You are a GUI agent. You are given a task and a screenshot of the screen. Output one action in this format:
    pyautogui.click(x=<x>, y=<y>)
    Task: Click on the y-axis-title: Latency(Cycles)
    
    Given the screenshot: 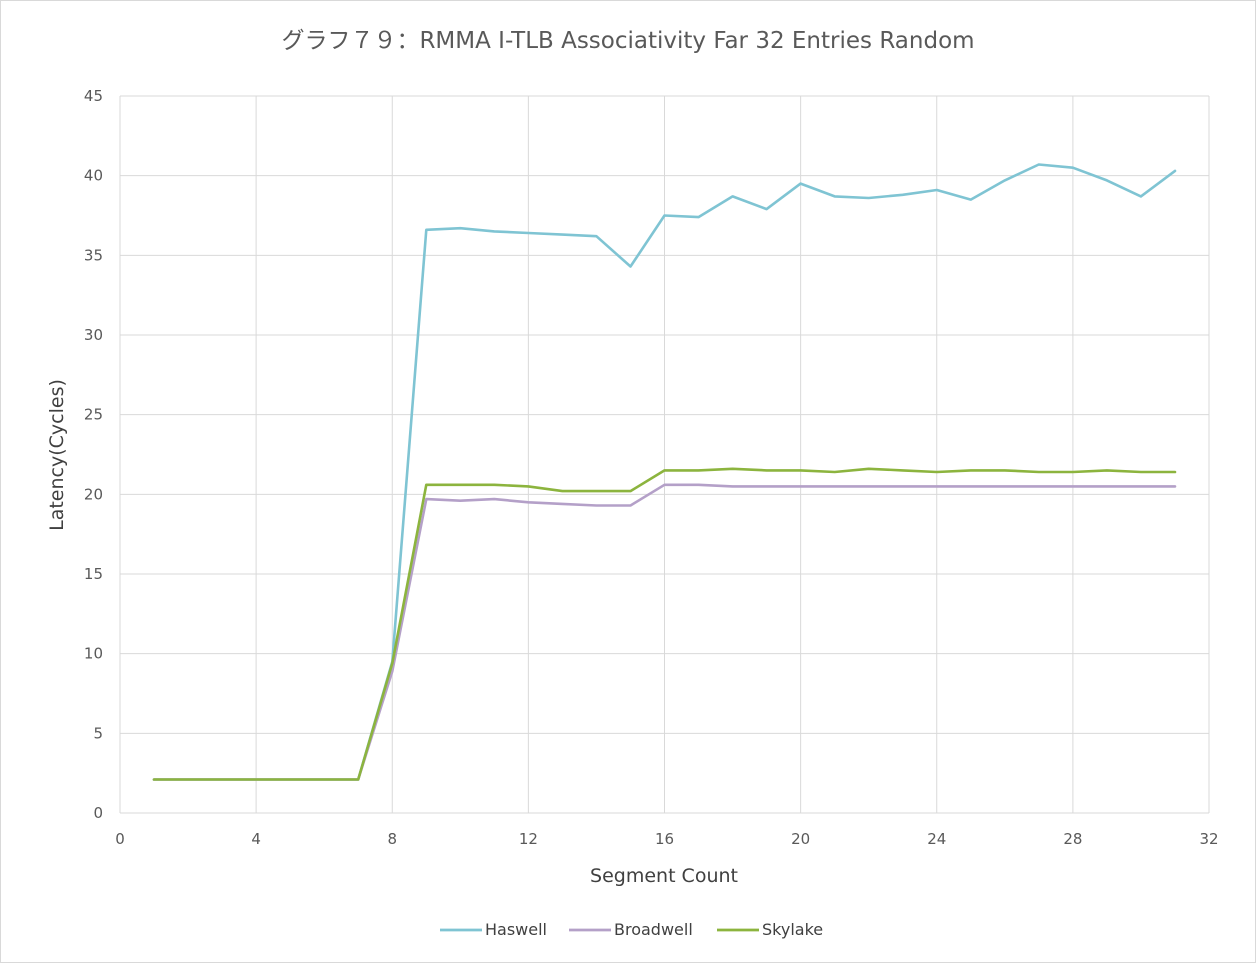 What is the action you would take?
    pyautogui.click(x=57, y=455)
    